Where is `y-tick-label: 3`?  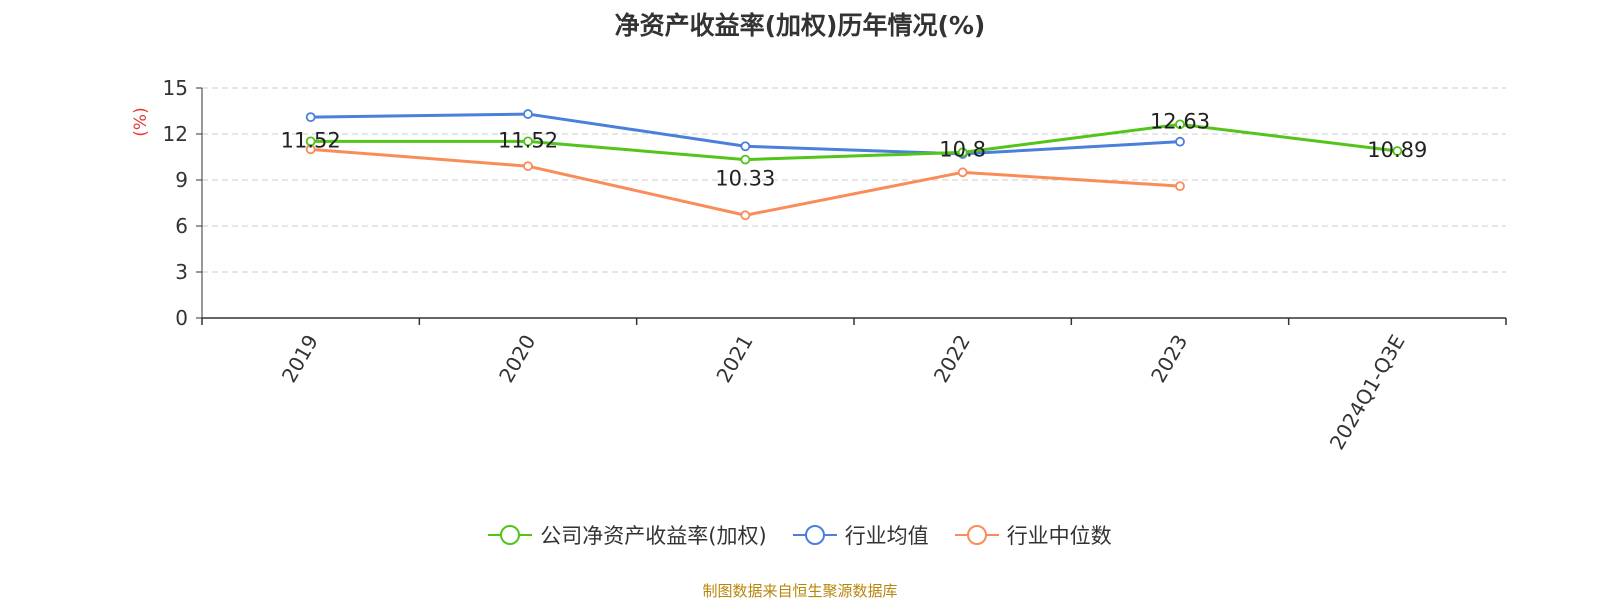
y-tick-label: 3 is located at coordinates (181, 272).